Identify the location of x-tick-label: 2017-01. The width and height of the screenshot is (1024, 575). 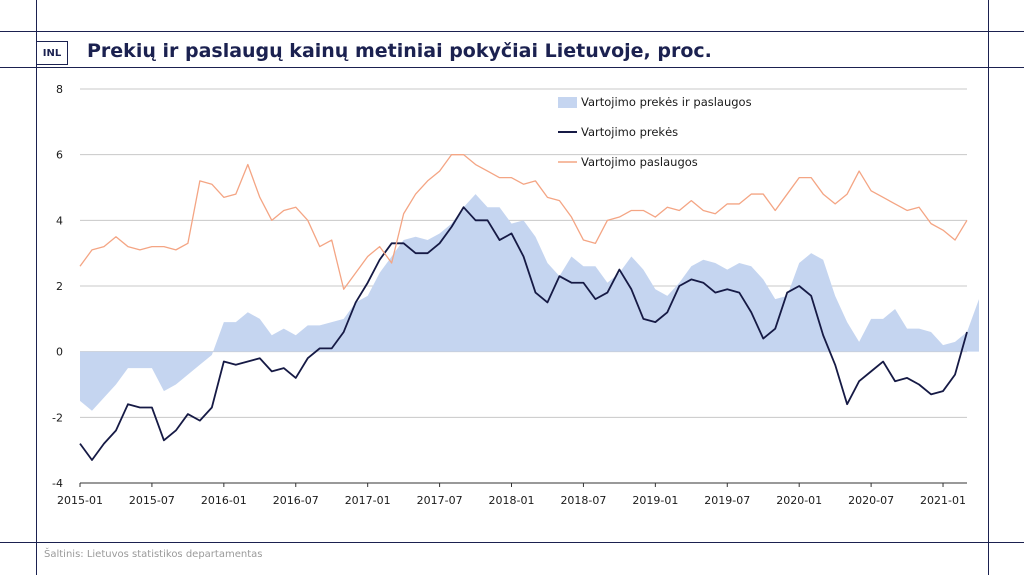
(368, 500).